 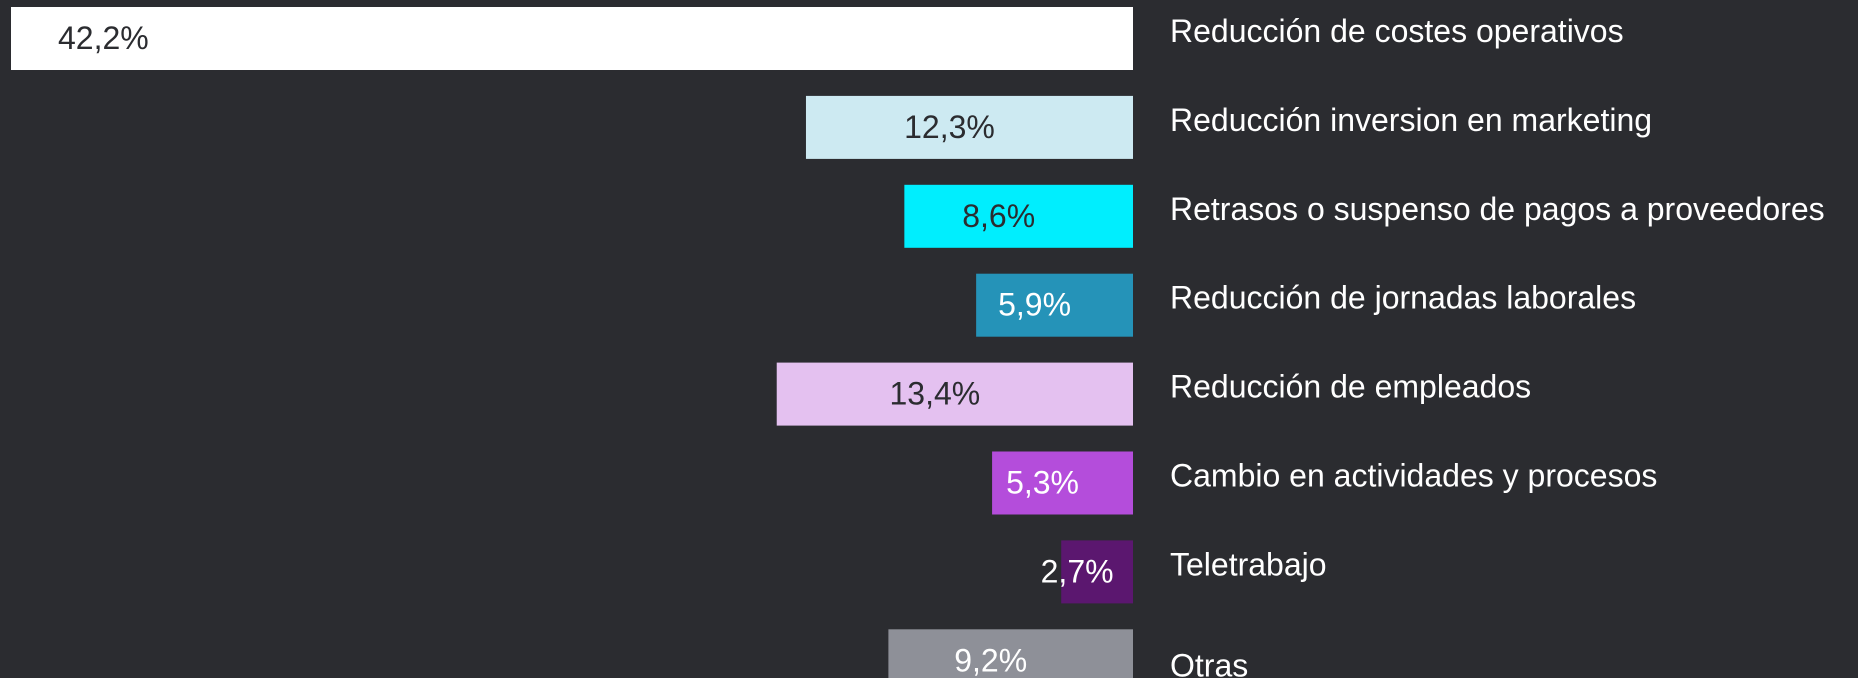 I want to click on category-label: Teletrabajo, so click(x=1248, y=564).